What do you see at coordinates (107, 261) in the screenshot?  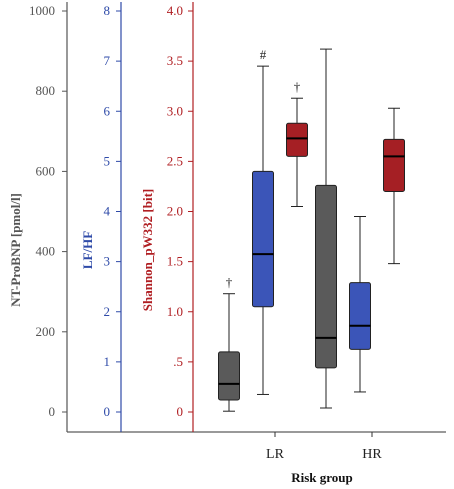 I see `lfhf-tick-label: 3` at bounding box center [107, 261].